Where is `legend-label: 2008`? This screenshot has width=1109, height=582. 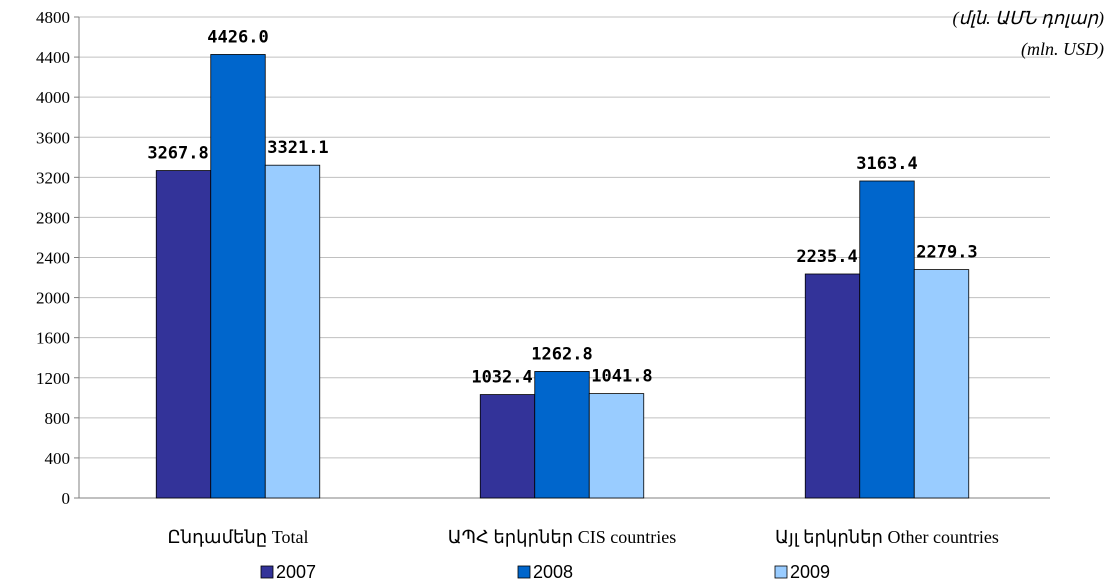 legend-label: 2008 is located at coordinates (553, 572).